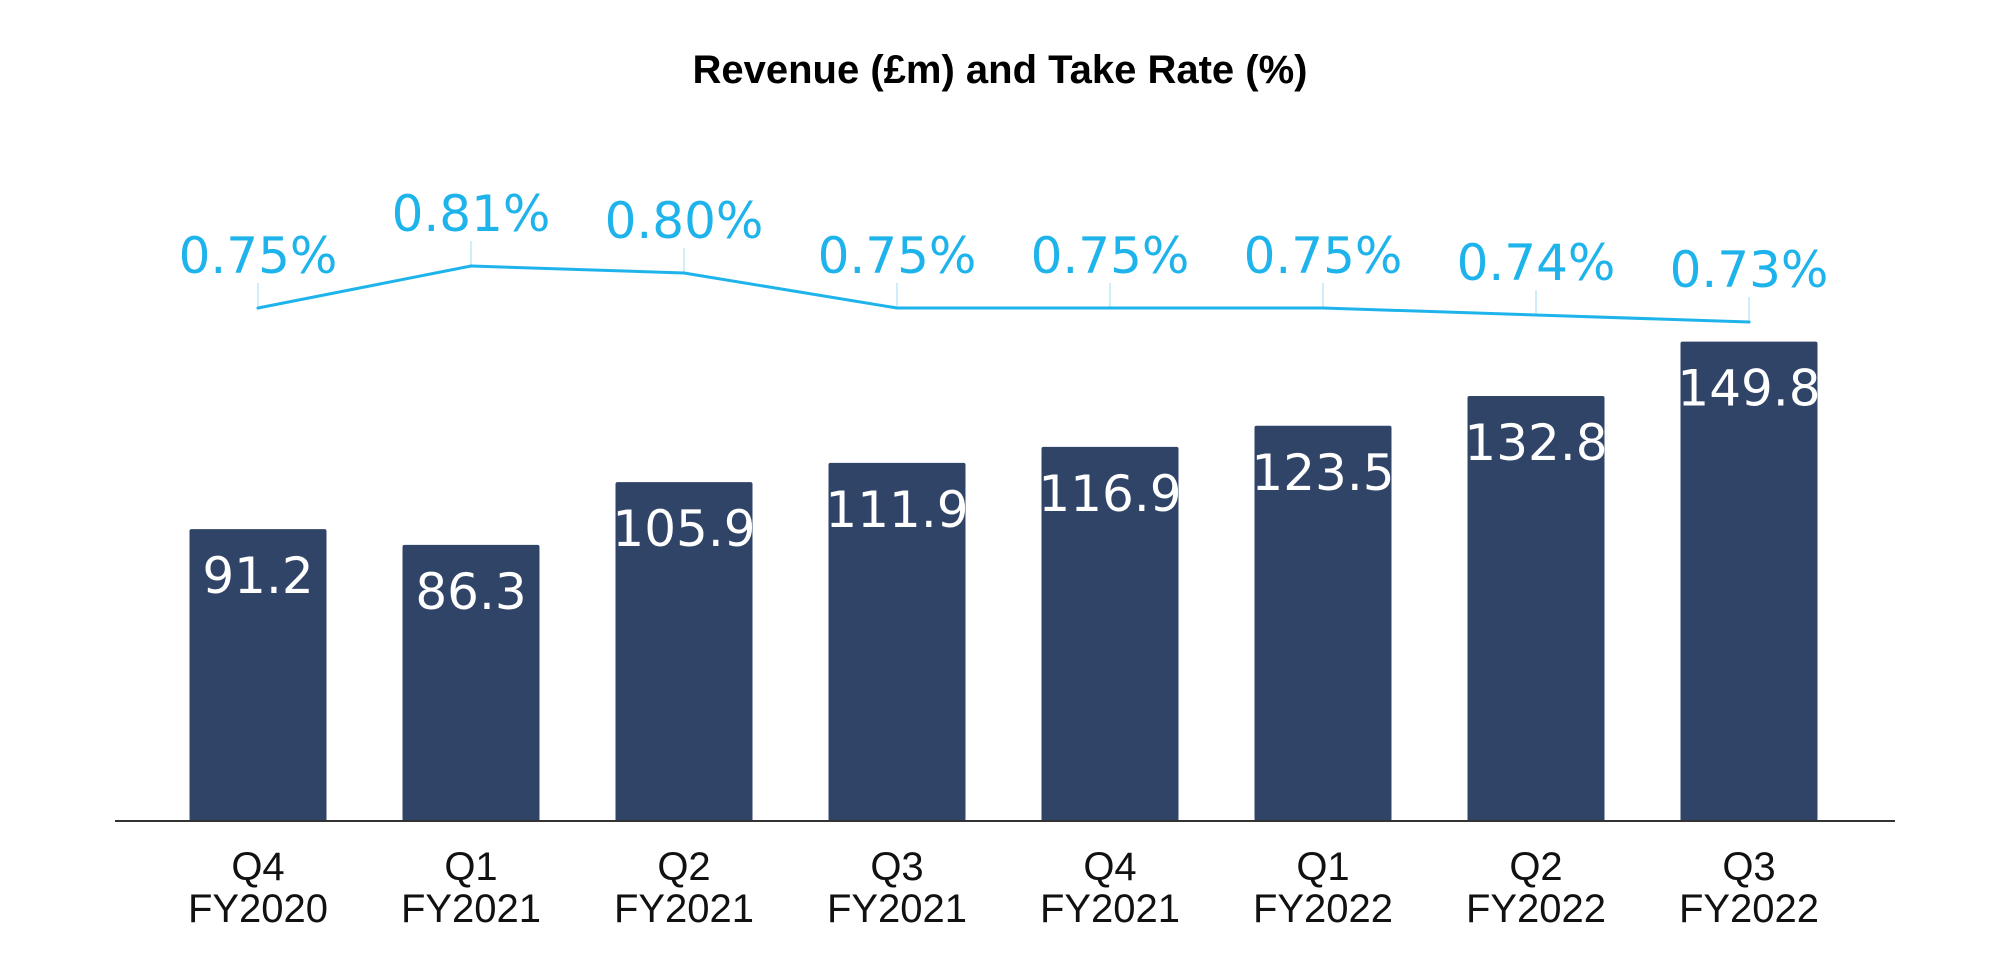  Describe the element at coordinates (1003, 294) in the screenshot. I see `take-rate-line` at that location.